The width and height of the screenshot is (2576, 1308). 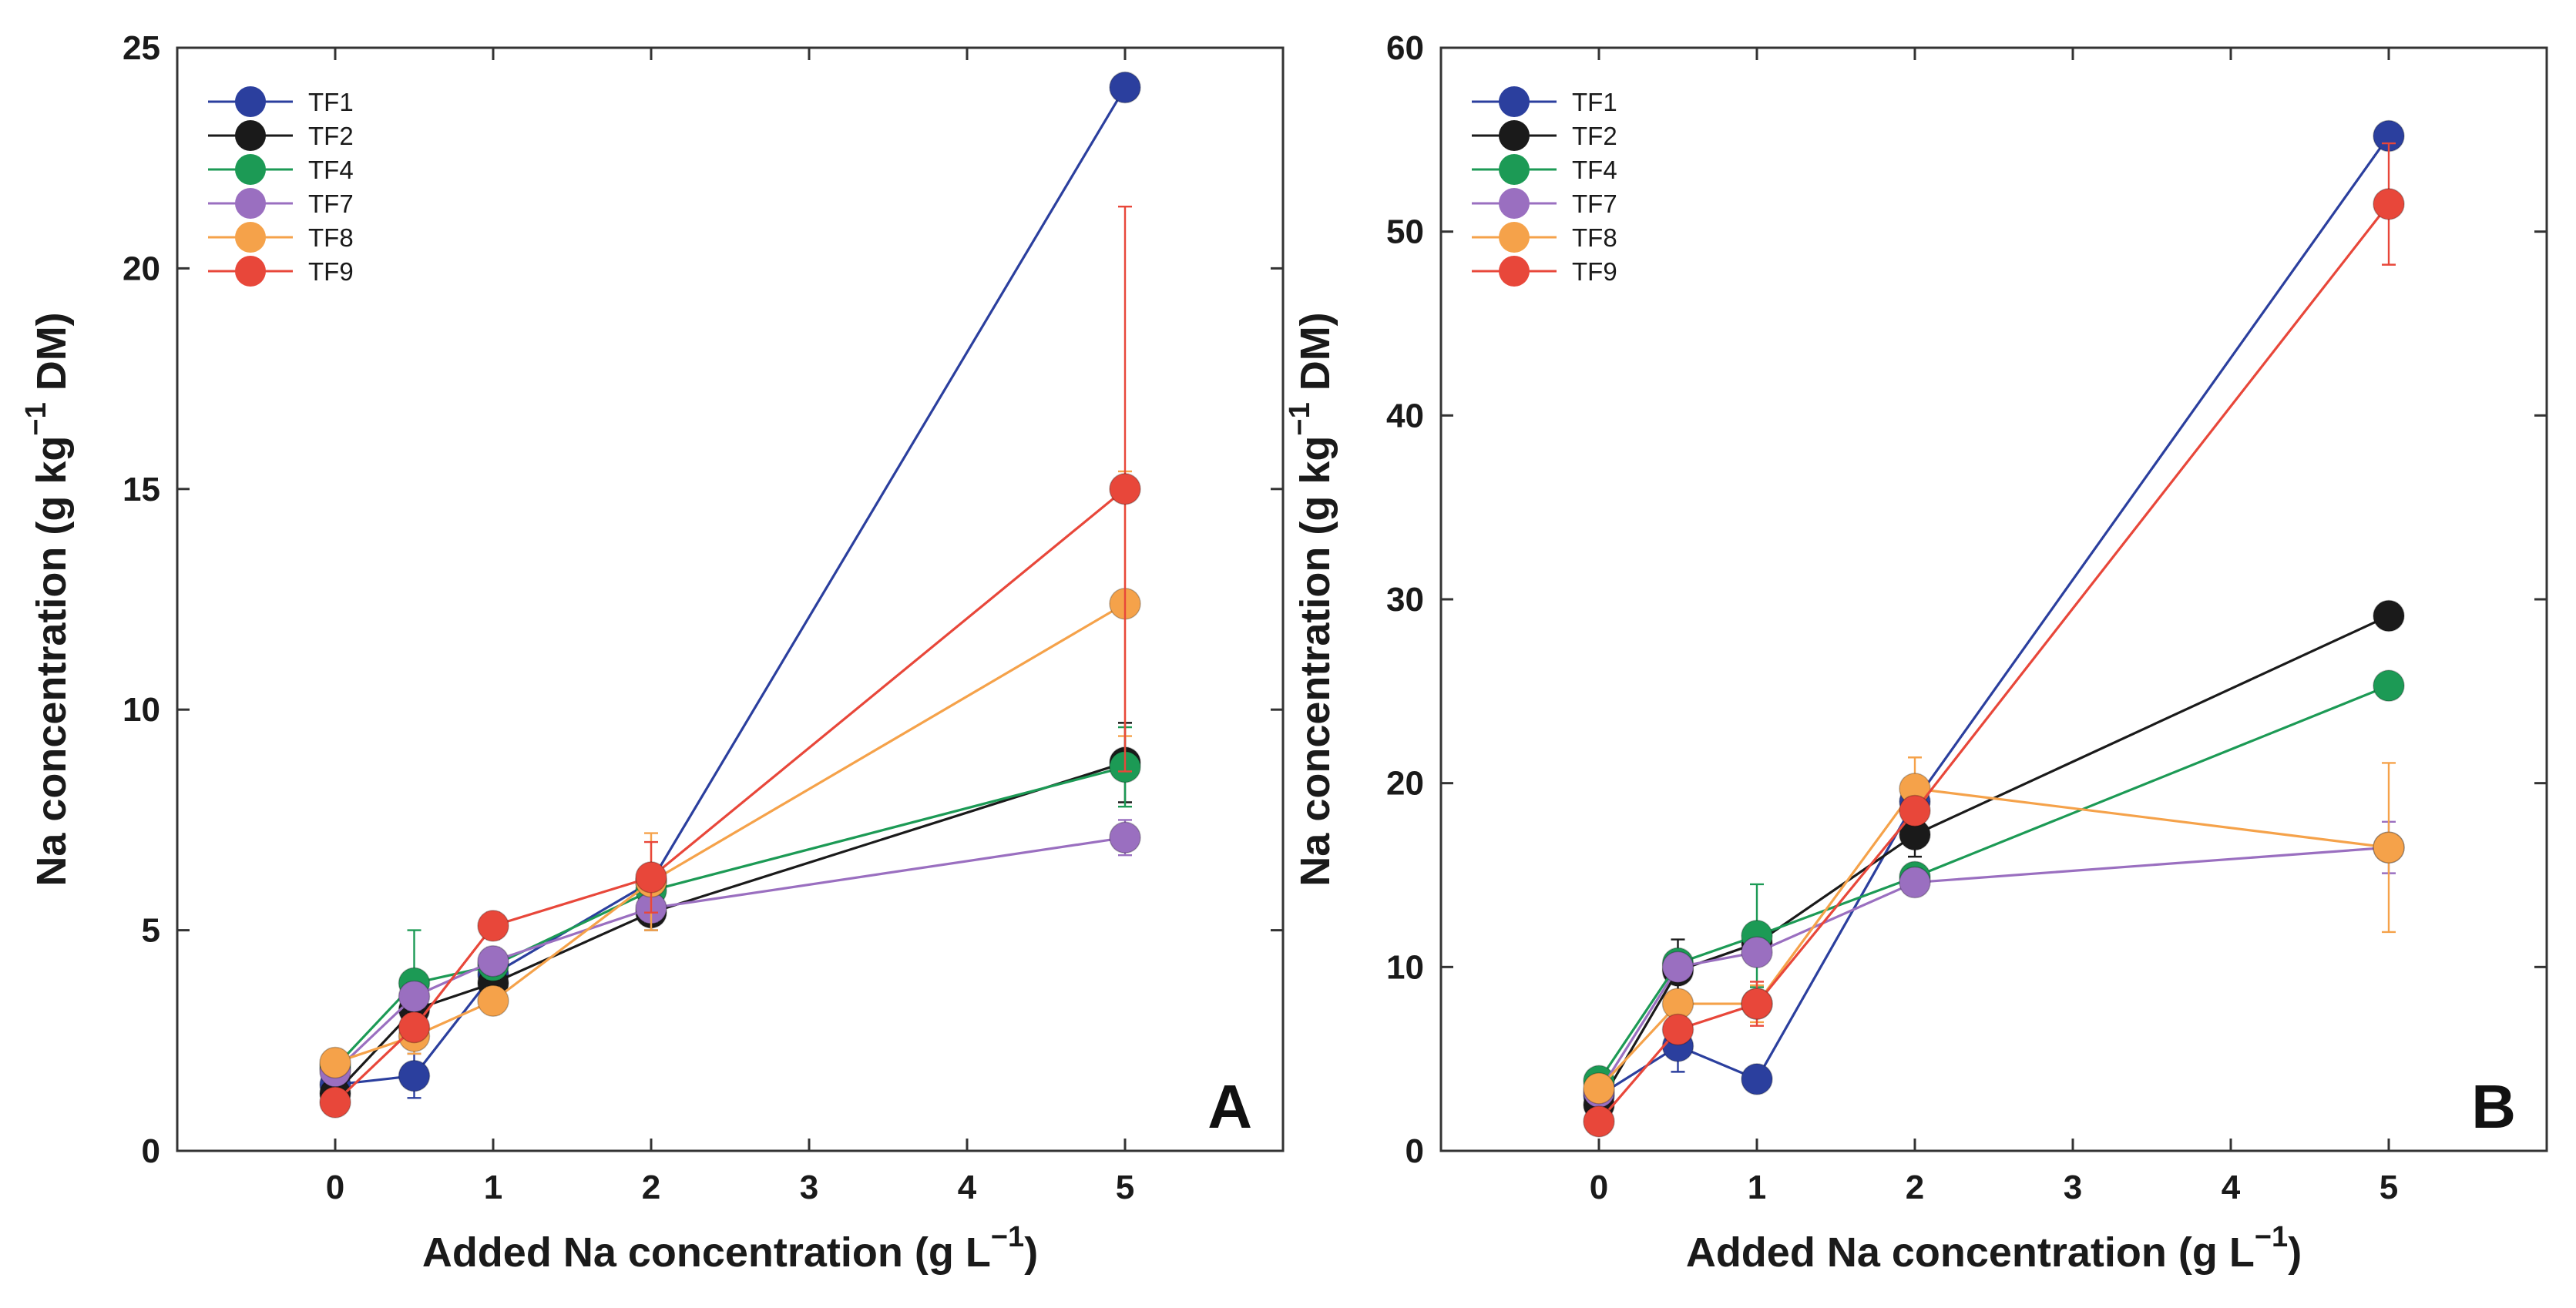 I want to click on y-tick-label: 5, so click(x=151, y=931).